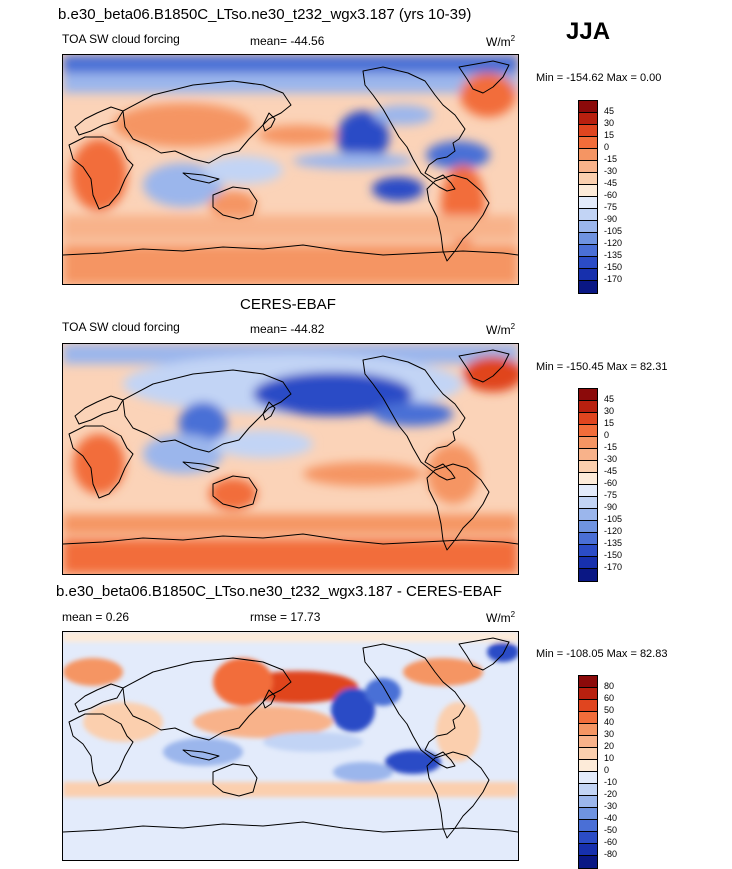  Describe the element at coordinates (611, 782) in the screenshot. I see `colorbar-tick-label: -10` at that location.